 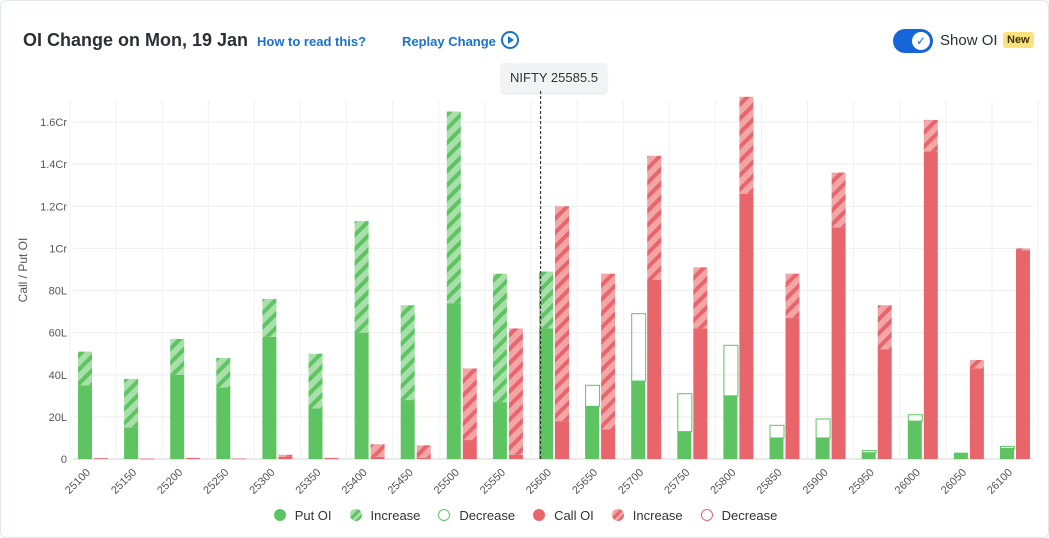 I want to click on legend-call-increase: Increase, so click(x=647, y=515).